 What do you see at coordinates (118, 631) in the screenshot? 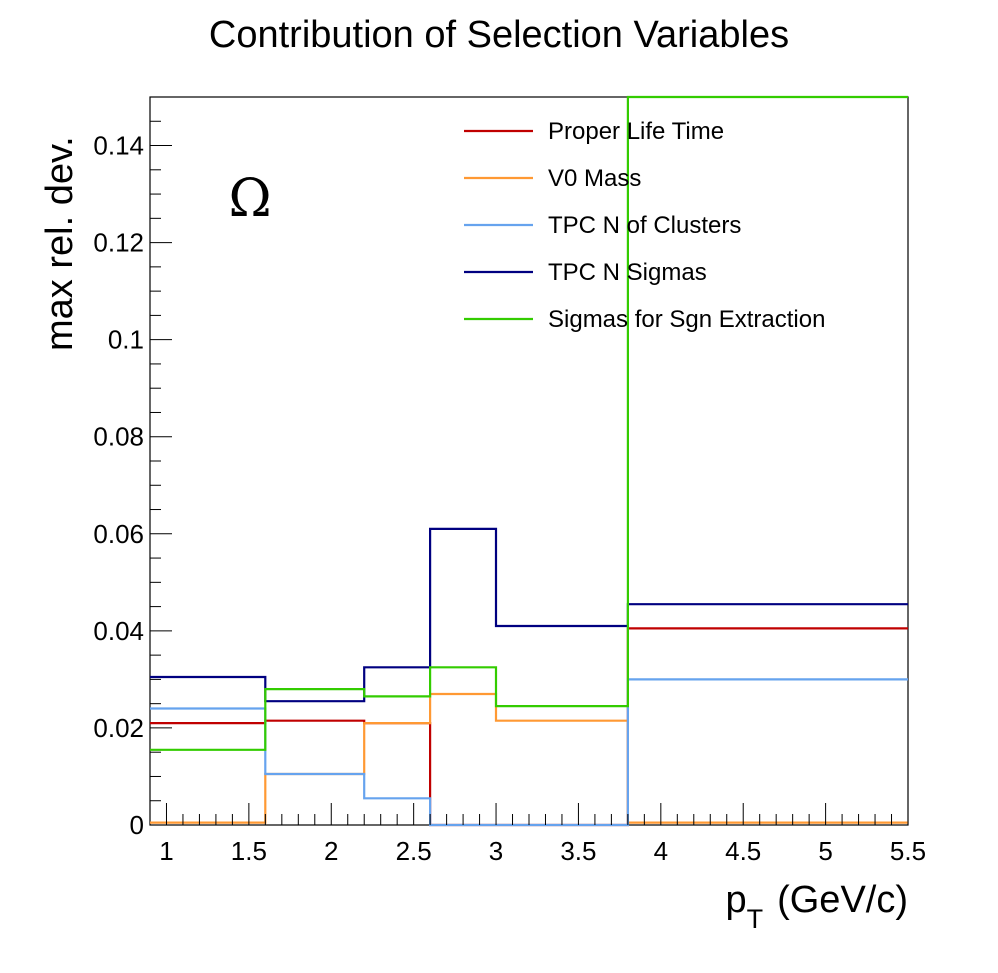
I see `y-tick-label: 0.04` at bounding box center [118, 631].